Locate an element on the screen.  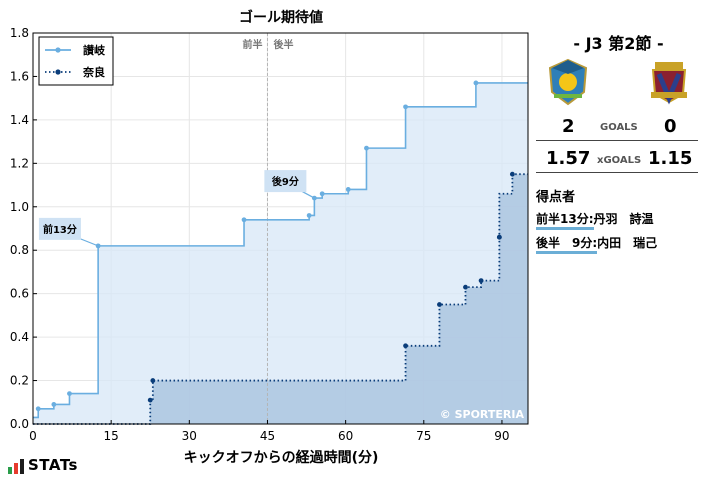
home-goals: 2 is located at coordinates (568, 126).